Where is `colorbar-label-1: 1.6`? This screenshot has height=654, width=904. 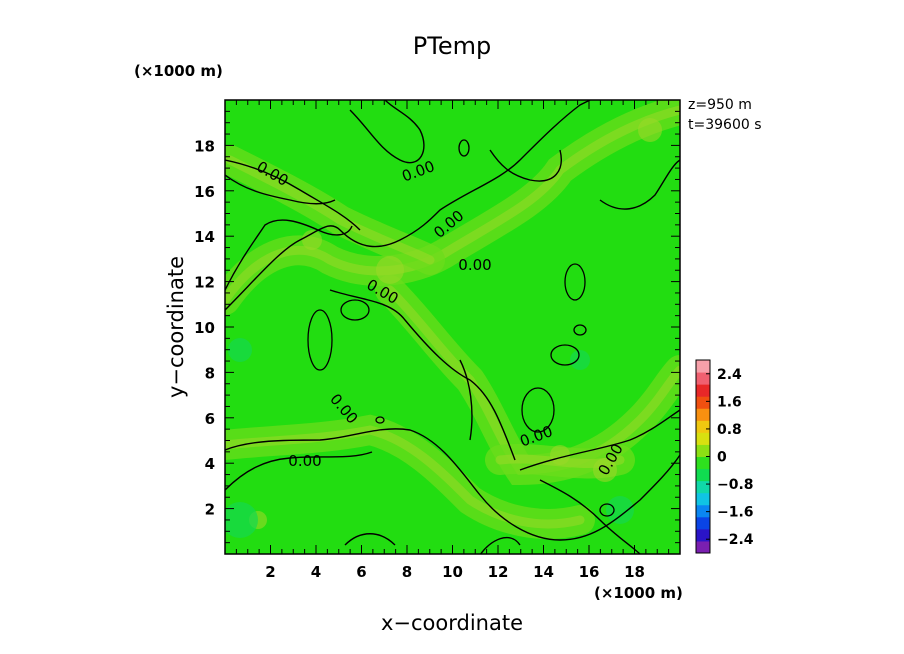
colorbar-label-1: 1.6 is located at coordinates (729, 402).